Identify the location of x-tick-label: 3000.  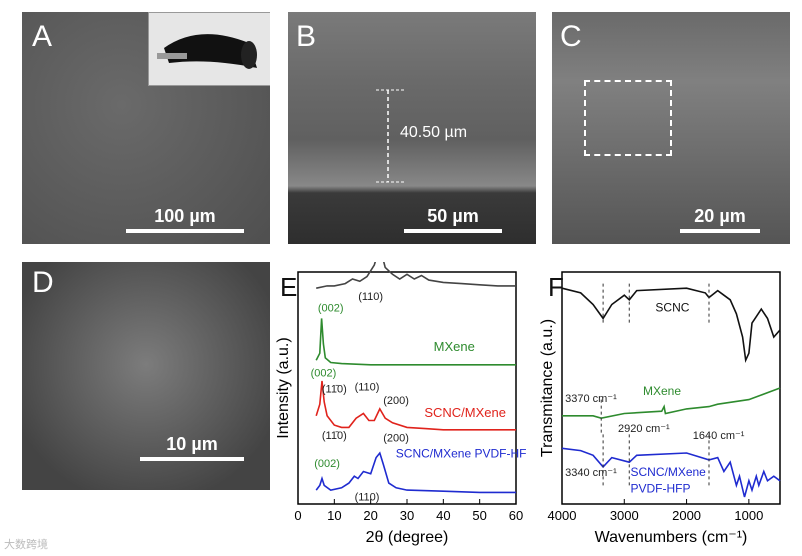
(624, 515).